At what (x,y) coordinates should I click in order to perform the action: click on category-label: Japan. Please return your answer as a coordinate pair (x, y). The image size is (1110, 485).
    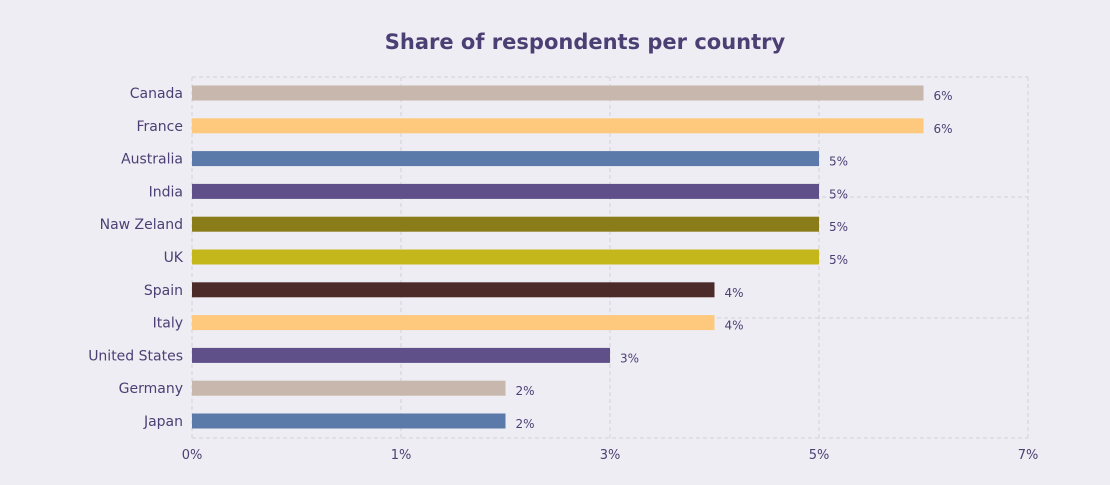
    Looking at the image, I should click on (163, 422).